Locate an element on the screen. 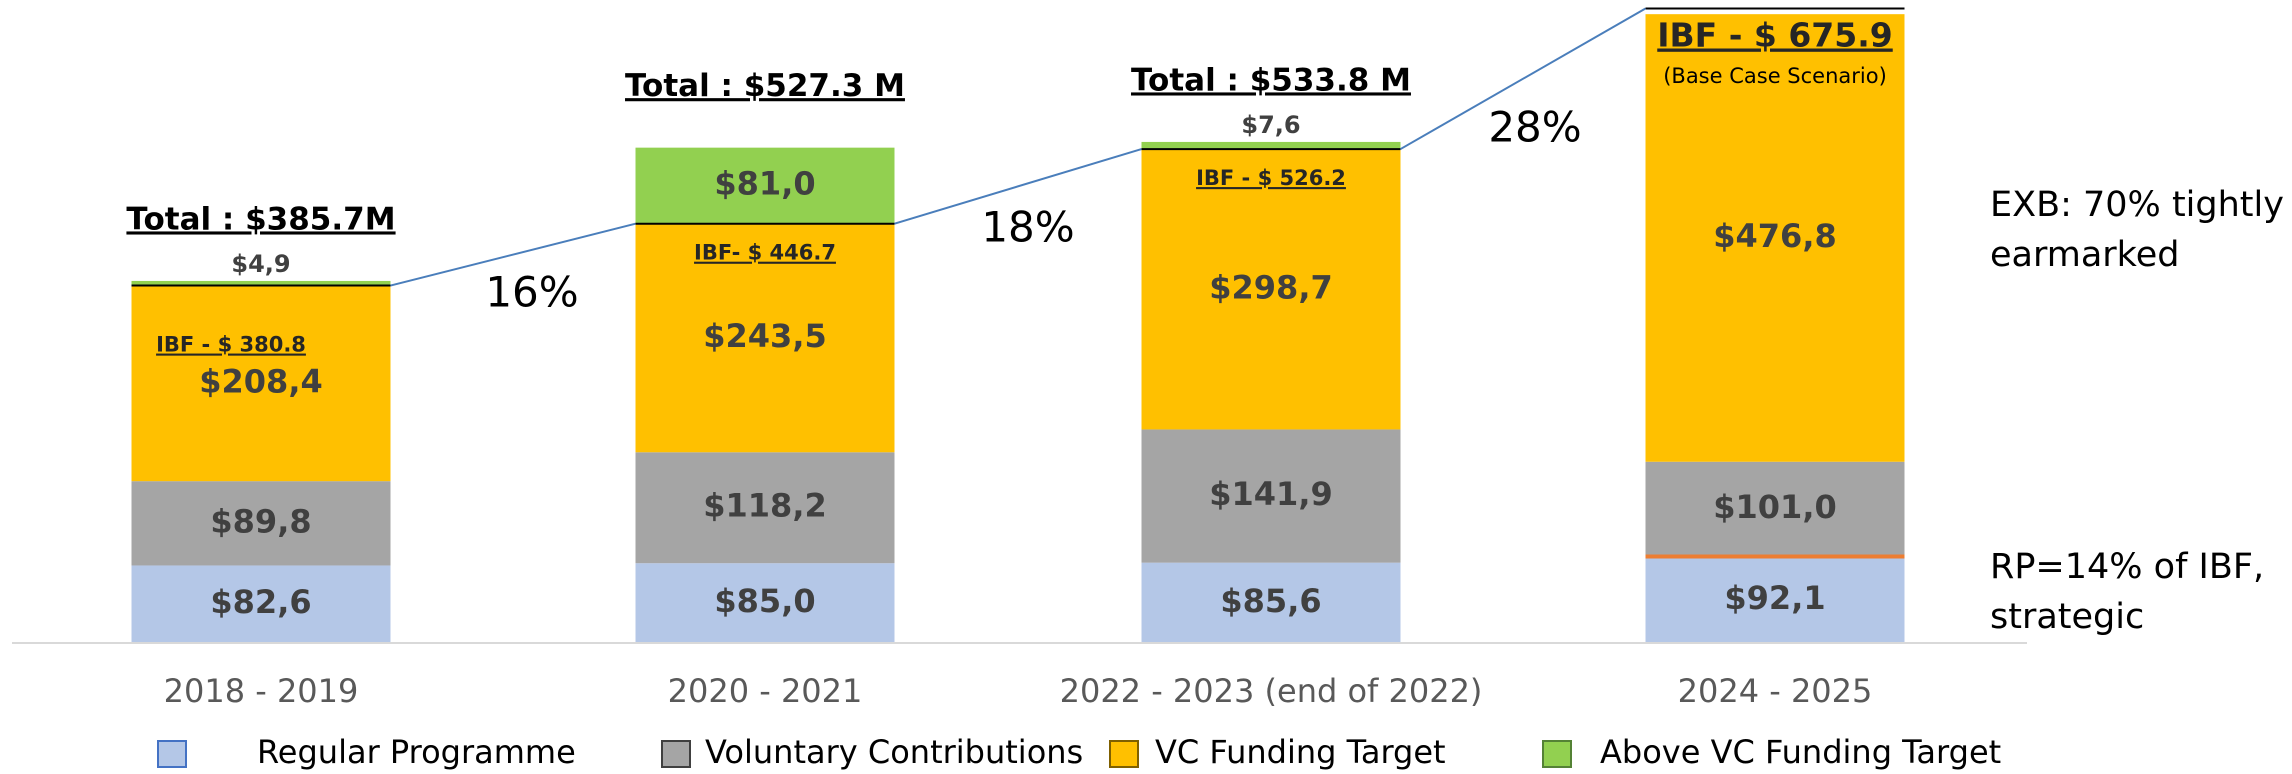 This screenshot has width=2292, height=774. value-label: $141,9 is located at coordinates (1270, 494).